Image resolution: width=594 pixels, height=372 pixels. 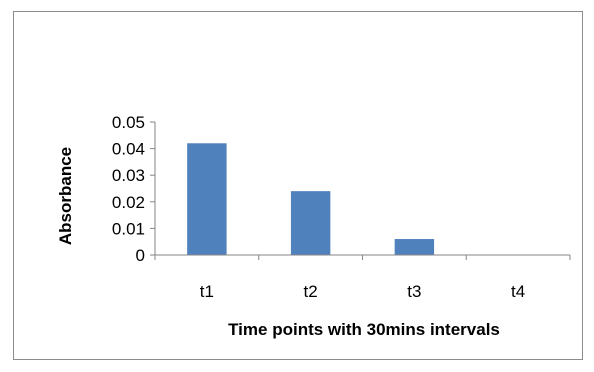 What do you see at coordinates (207, 291) in the screenshot?
I see `x-tick-label: t1` at bounding box center [207, 291].